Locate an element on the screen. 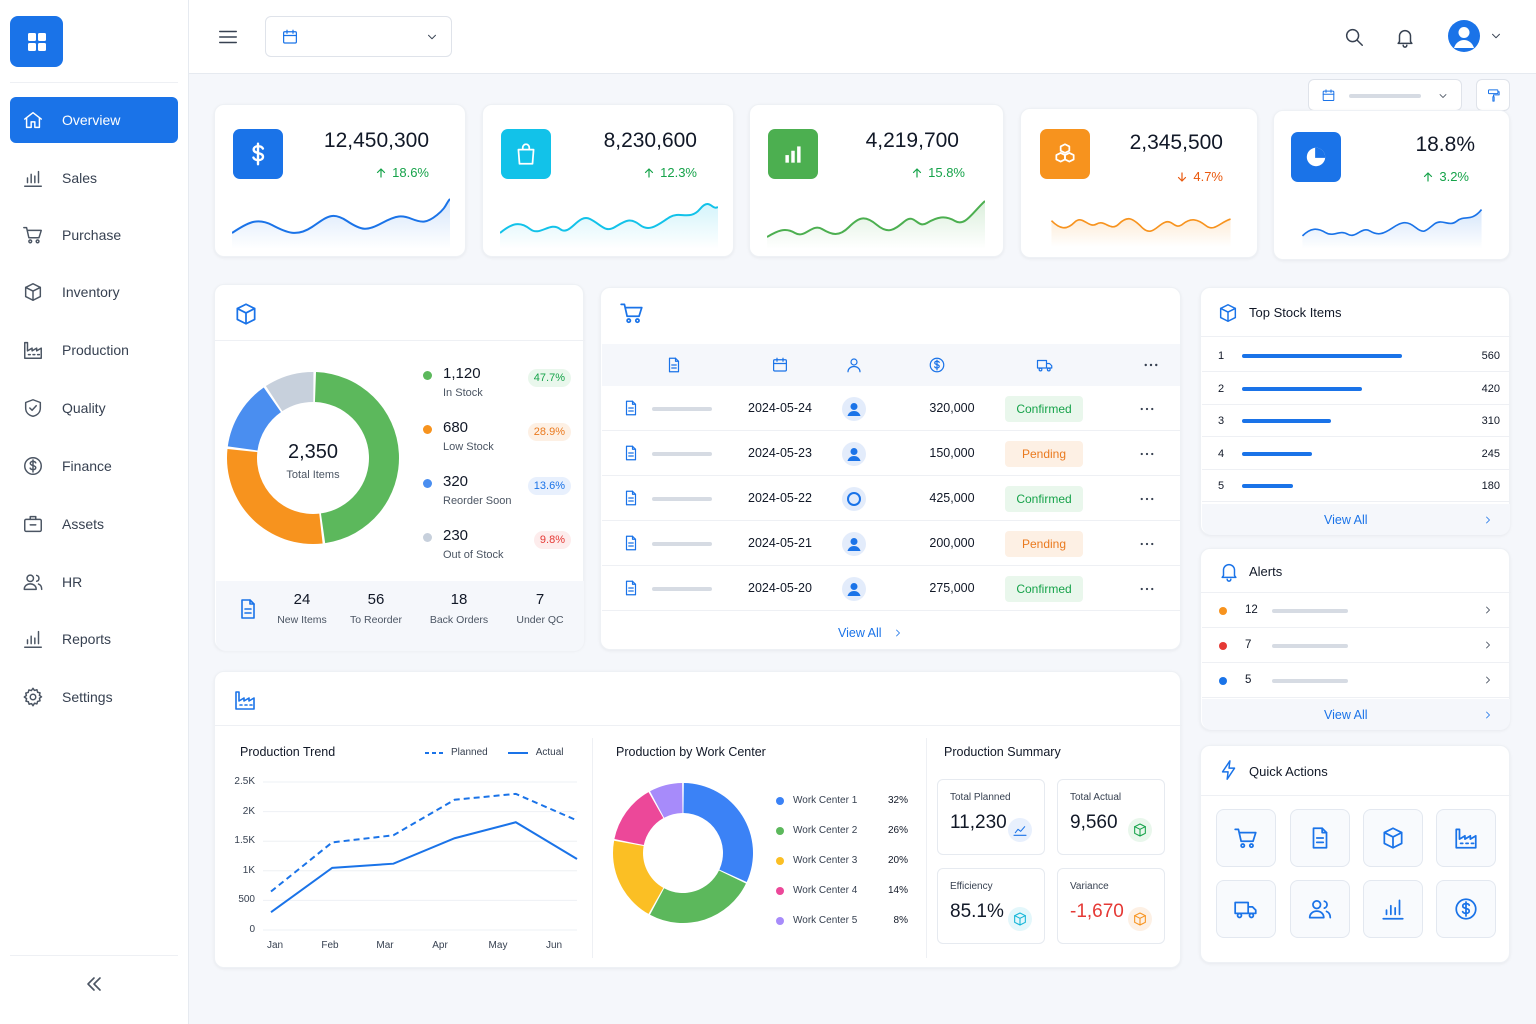 This screenshot has width=1536, height=1024. sparkline is located at coordinates (876, 224).